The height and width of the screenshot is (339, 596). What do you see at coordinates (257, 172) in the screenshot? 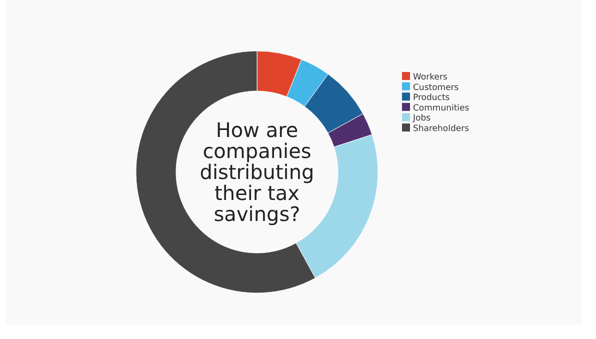
I see `text: How are companies distributing their tax savings?` at bounding box center [257, 172].